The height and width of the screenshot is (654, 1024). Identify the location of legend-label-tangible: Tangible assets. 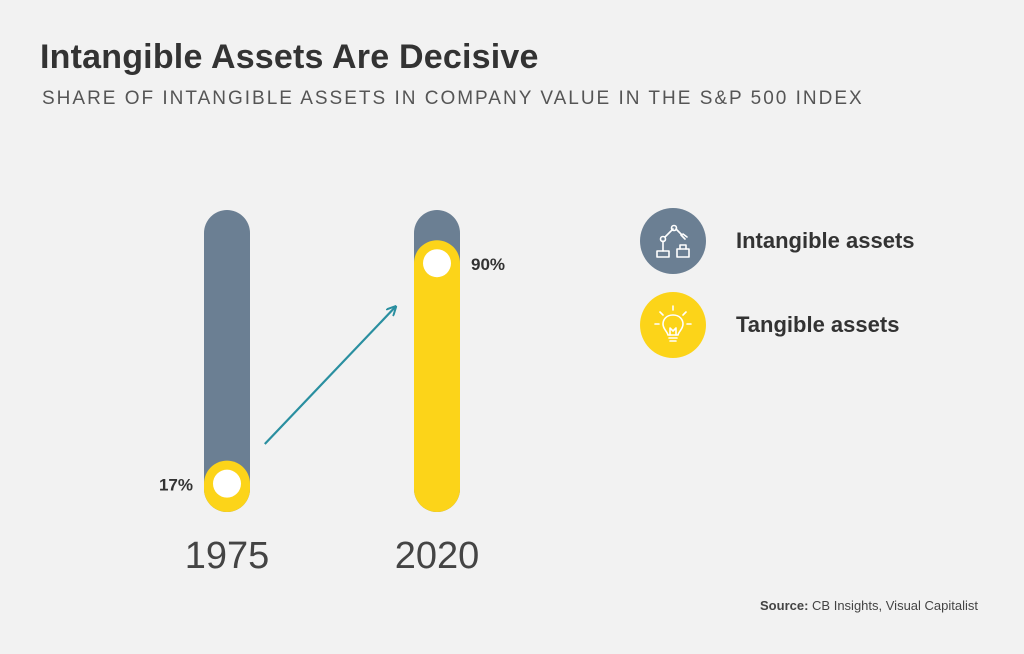
(818, 324).